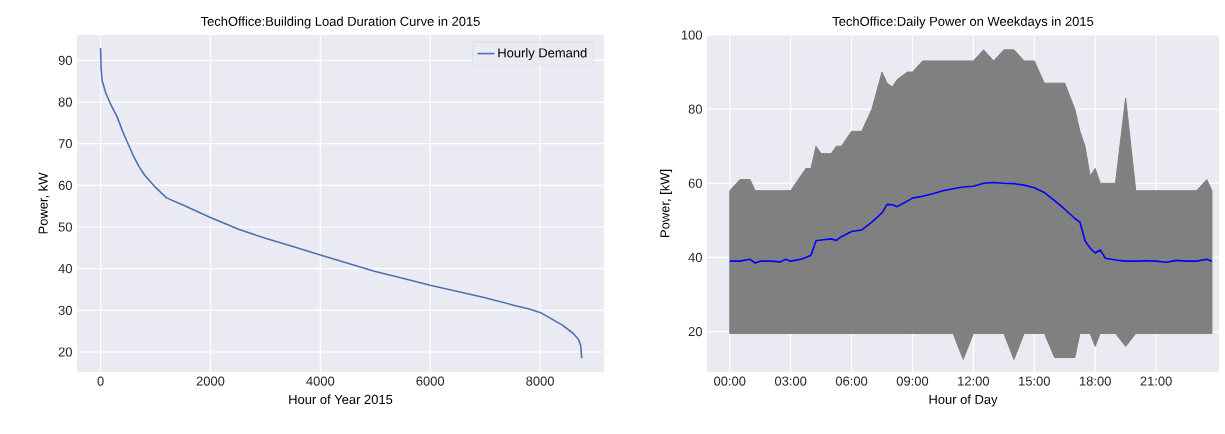  Describe the element at coordinates (790, 381) in the screenshot. I see `x-tick-label: 03:00` at that location.